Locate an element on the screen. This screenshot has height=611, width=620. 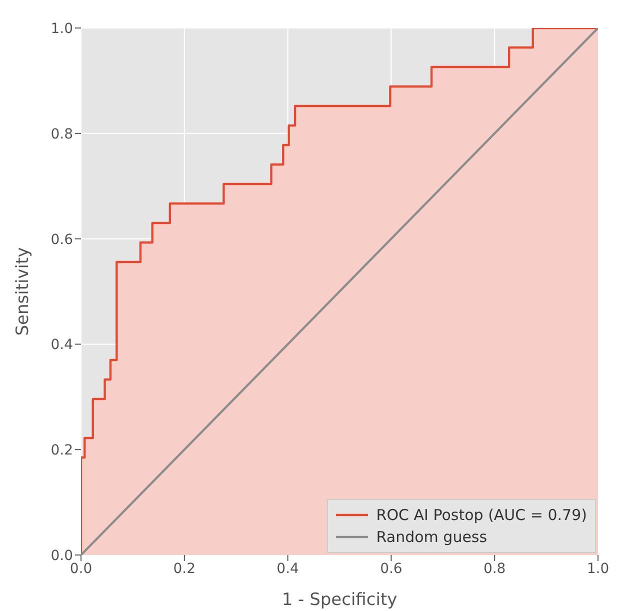
legend-label: ROC AI Postop (AUC = 0.79) is located at coordinates (481, 515).